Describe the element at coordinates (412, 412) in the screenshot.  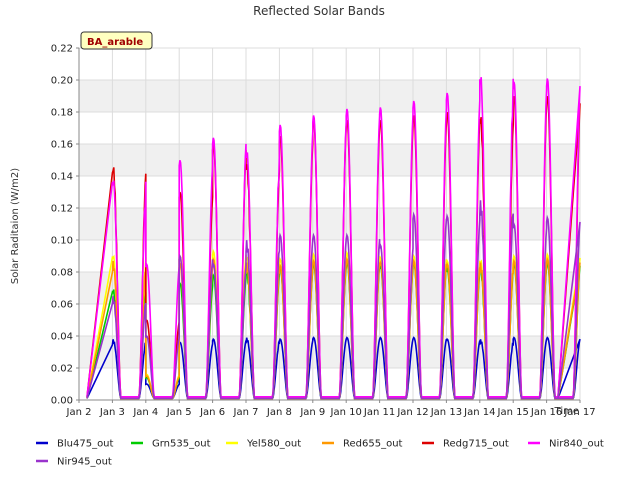
I see `x-tick-label: Jan 12` at that location.